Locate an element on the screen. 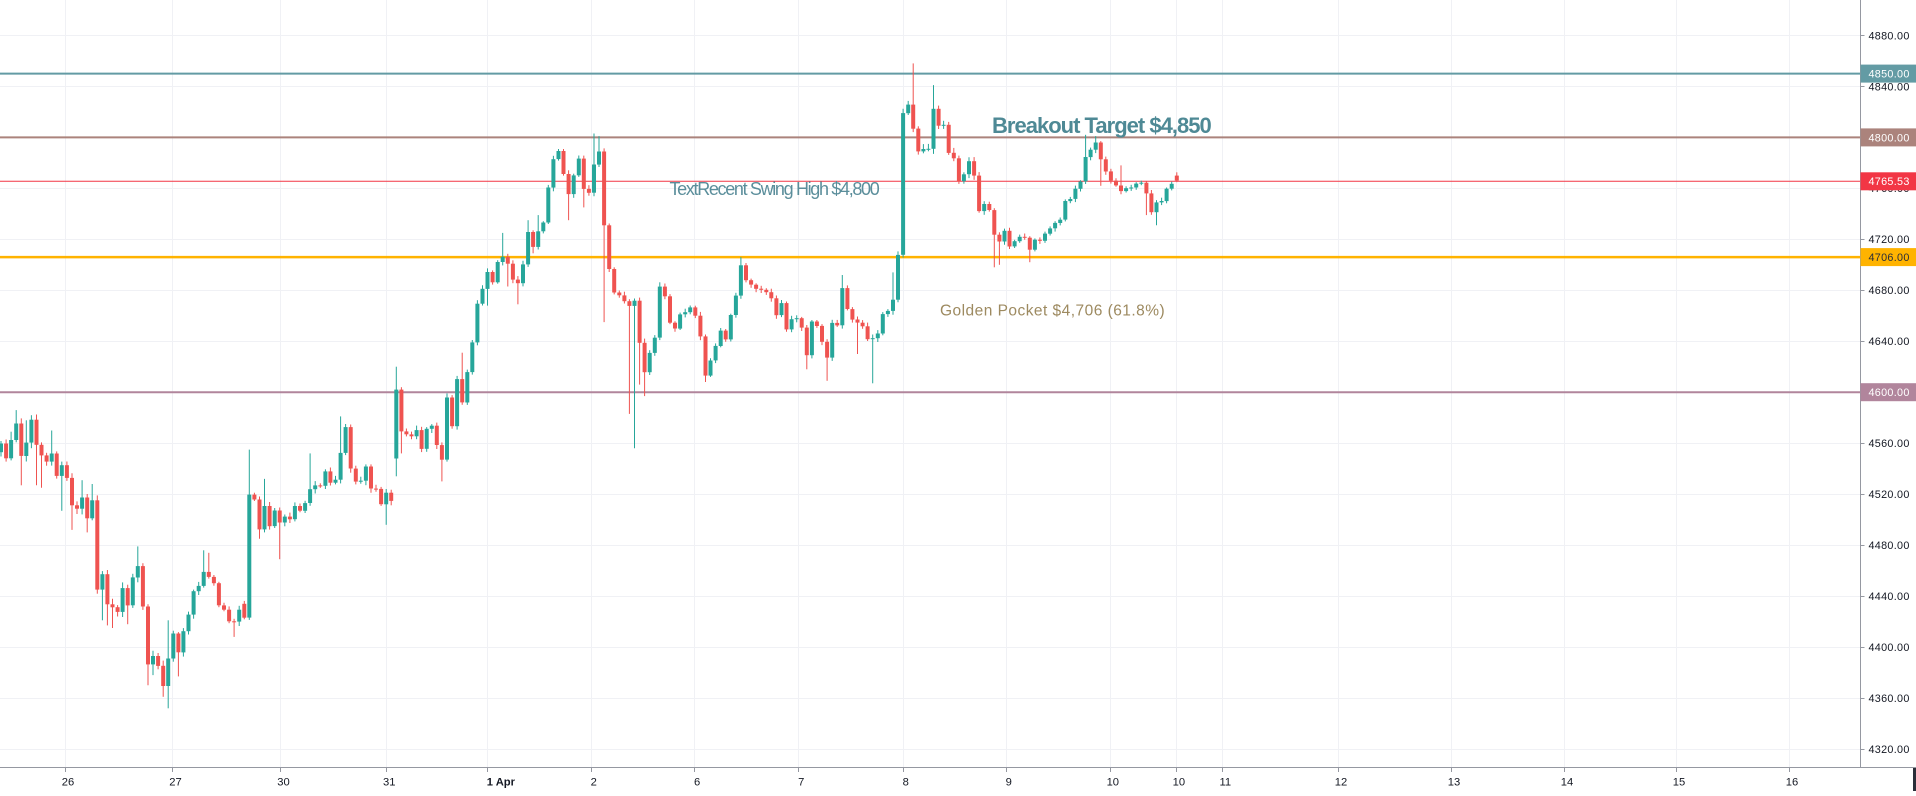  svg-text: 4765.53 is located at coordinates (1889, 182).